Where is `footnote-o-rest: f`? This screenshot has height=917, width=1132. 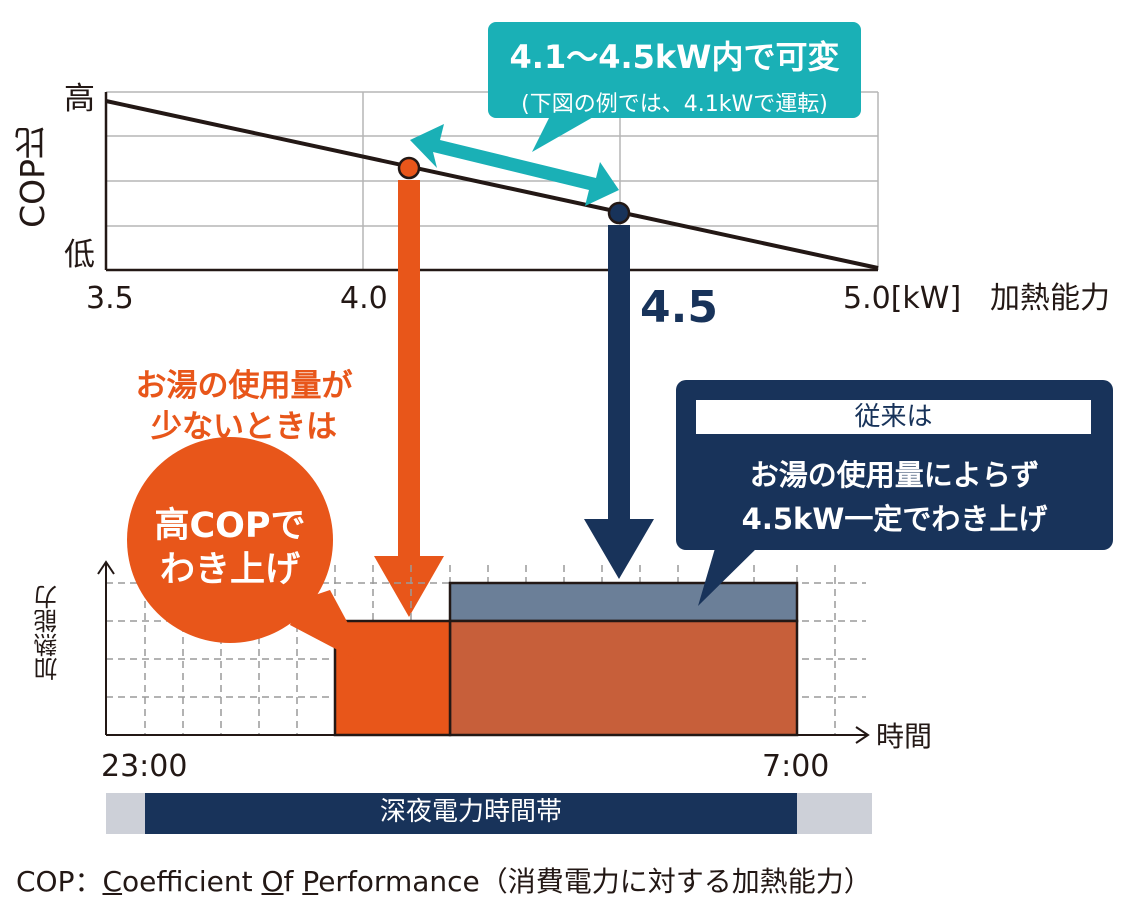 footnote-o-rest: f is located at coordinates (293, 881).